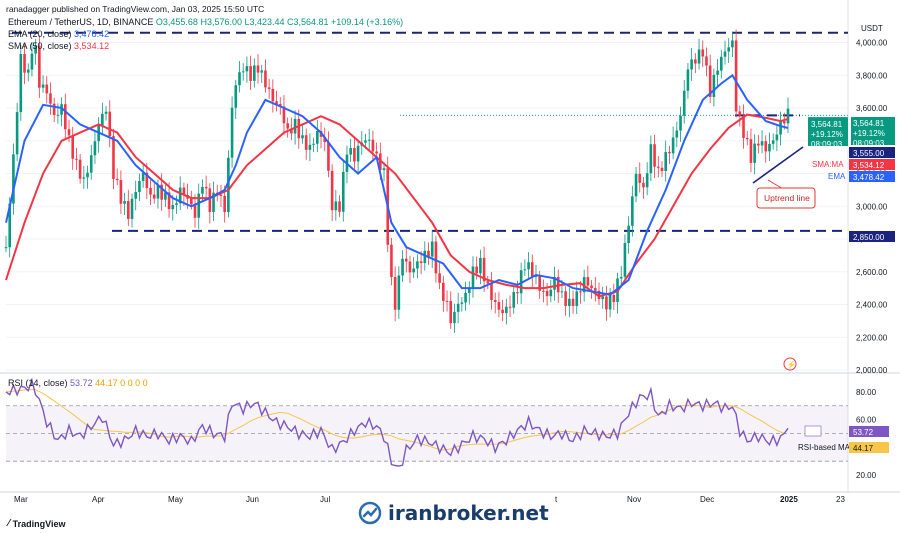 The image size is (900, 533). What do you see at coordinates (813, 431) in the screenshot?
I see `rsi-tag-bg` at bounding box center [813, 431].